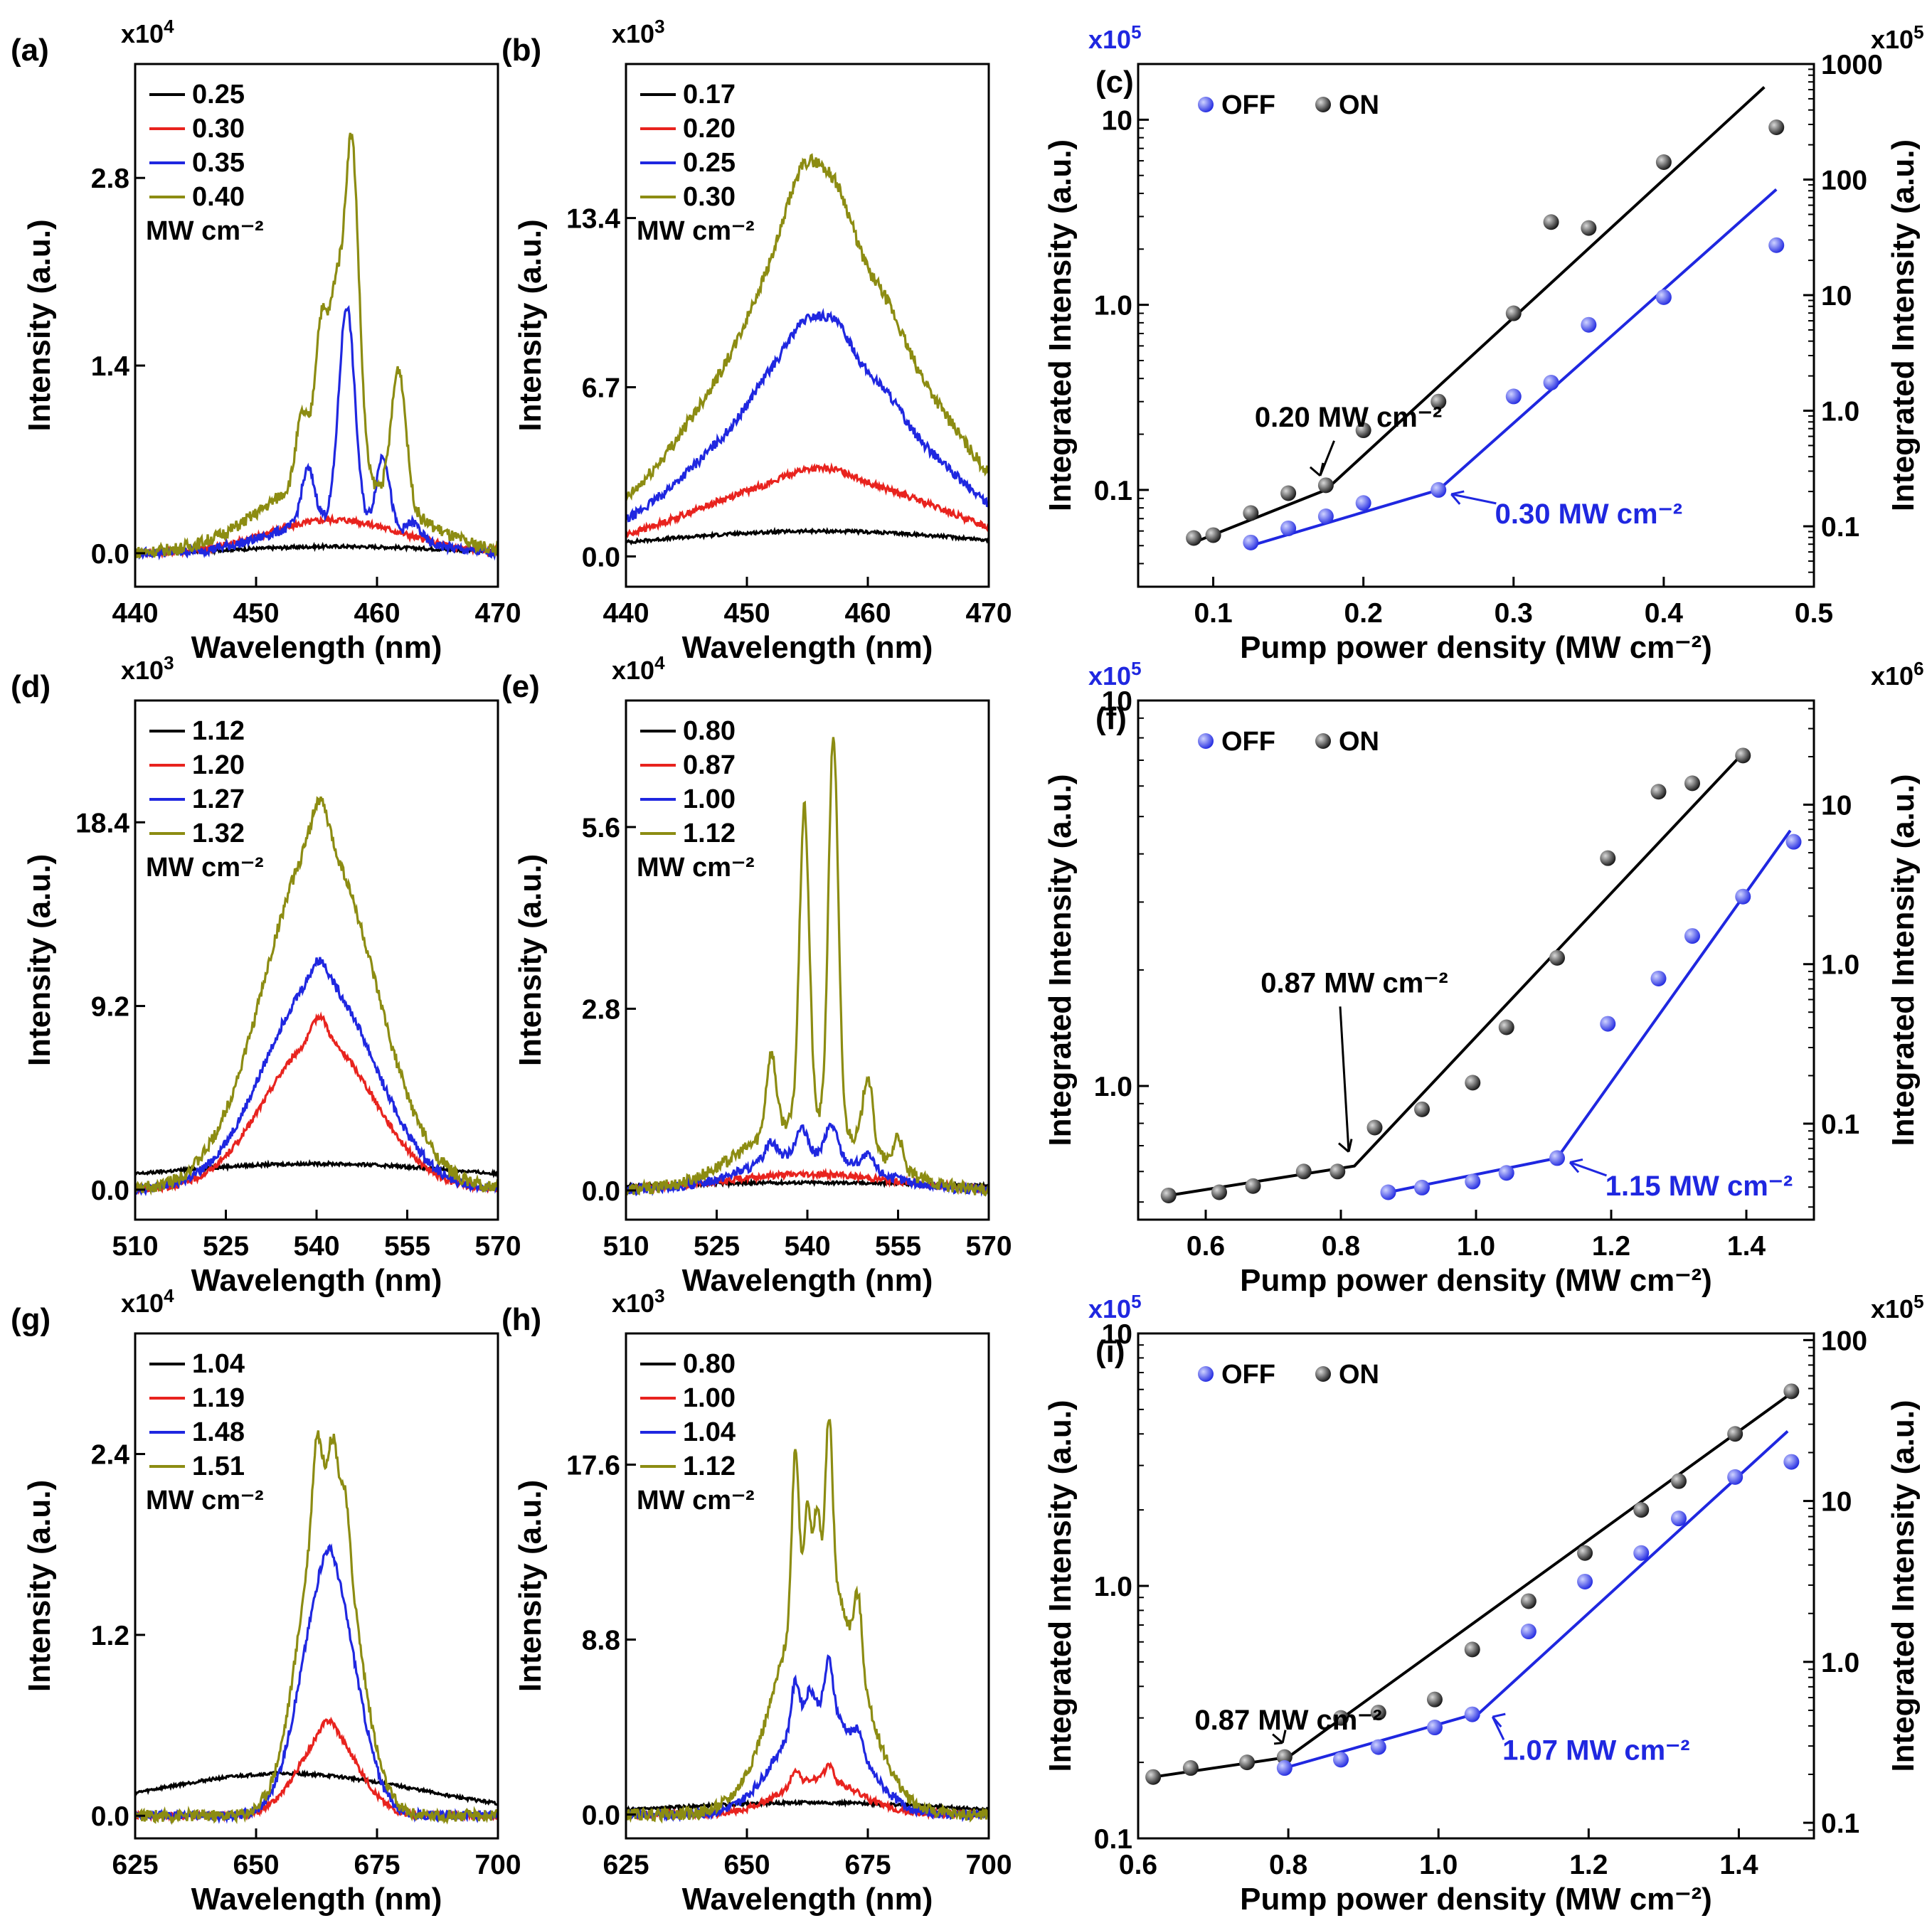  Describe the element at coordinates (709, 1364) in the screenshot. I see `legend-entry: 0.80` at that location.